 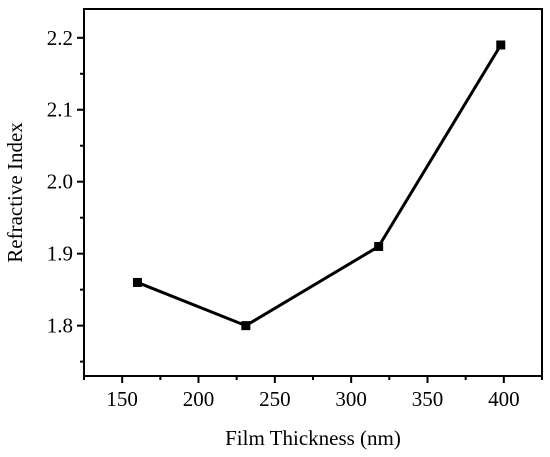 I want to click on y-tick-label: 2.0, so click(x=60, y=182).